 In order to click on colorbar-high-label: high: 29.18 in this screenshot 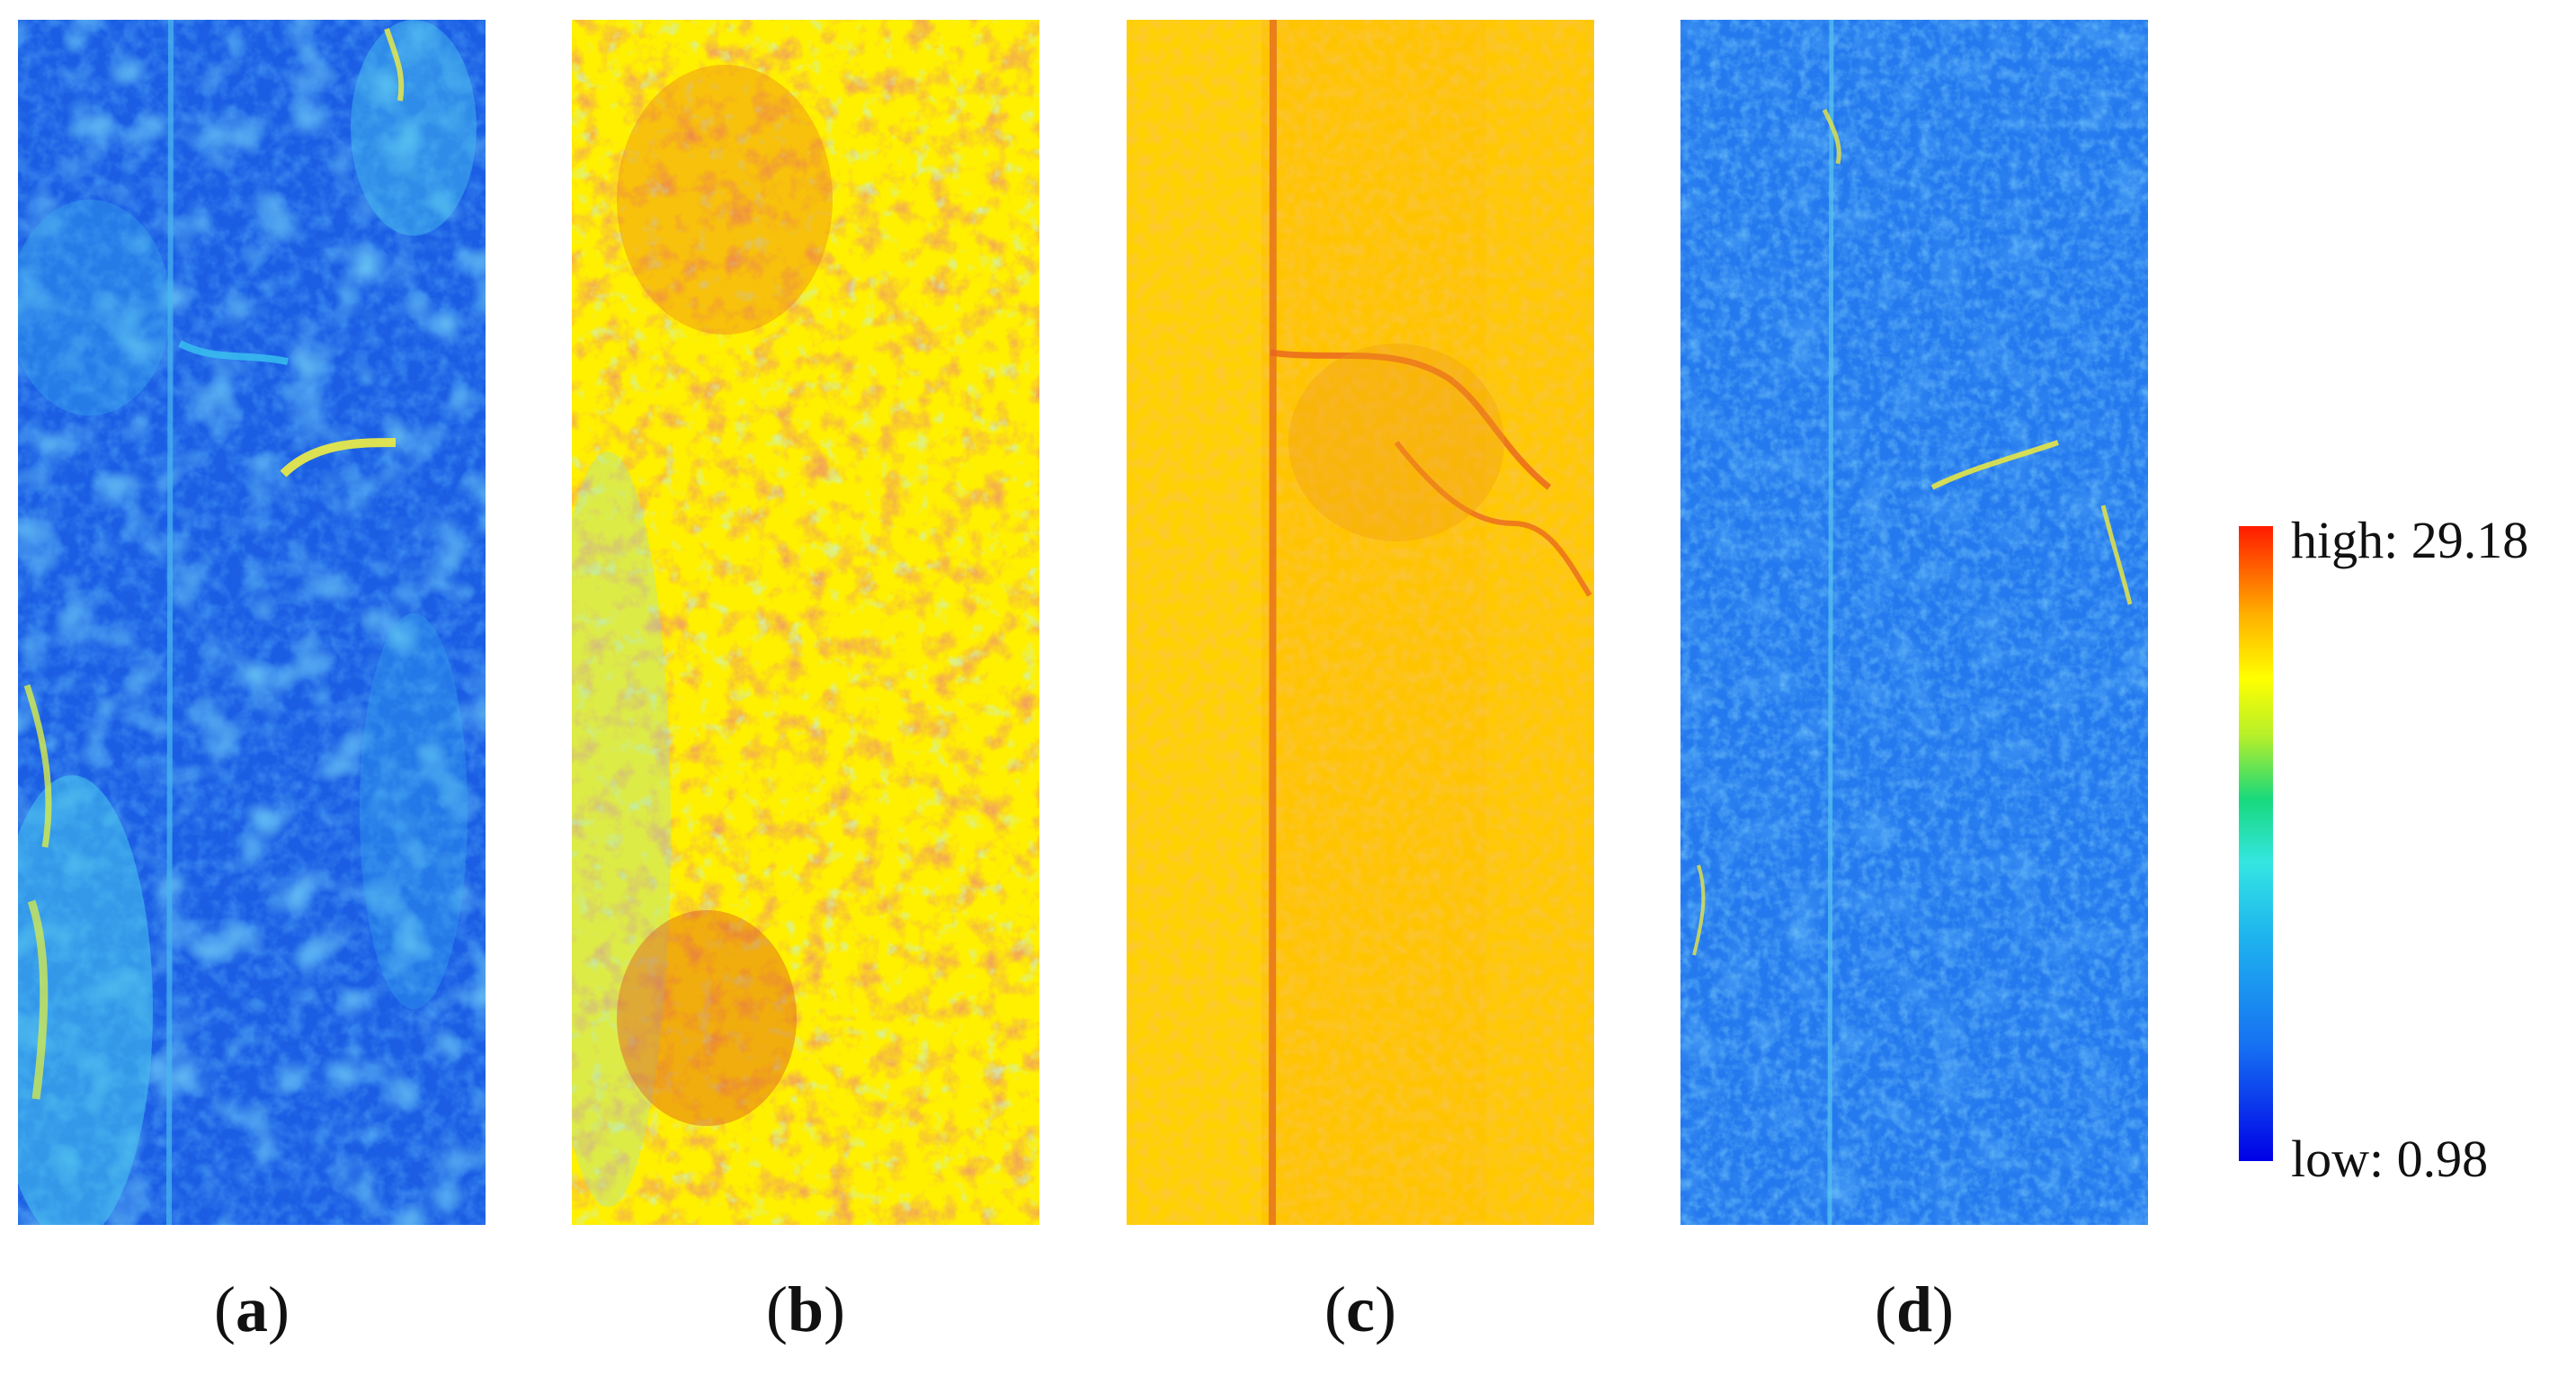, I will do `click(2410, 540)`.